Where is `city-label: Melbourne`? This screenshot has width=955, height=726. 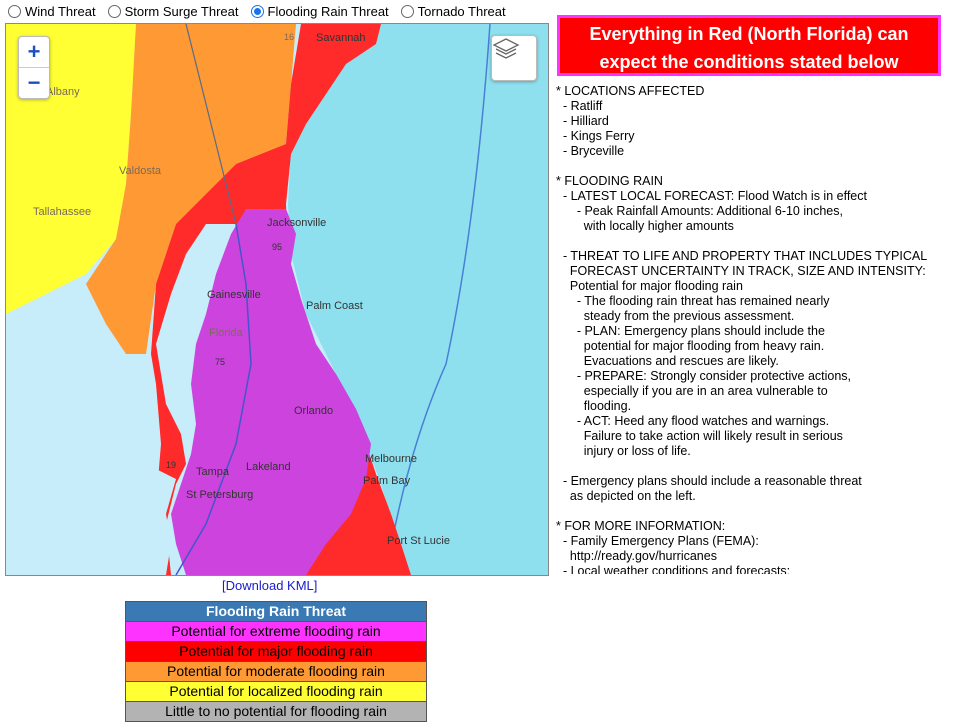
city-label: Melbourne is located at coordinates (391, 459).